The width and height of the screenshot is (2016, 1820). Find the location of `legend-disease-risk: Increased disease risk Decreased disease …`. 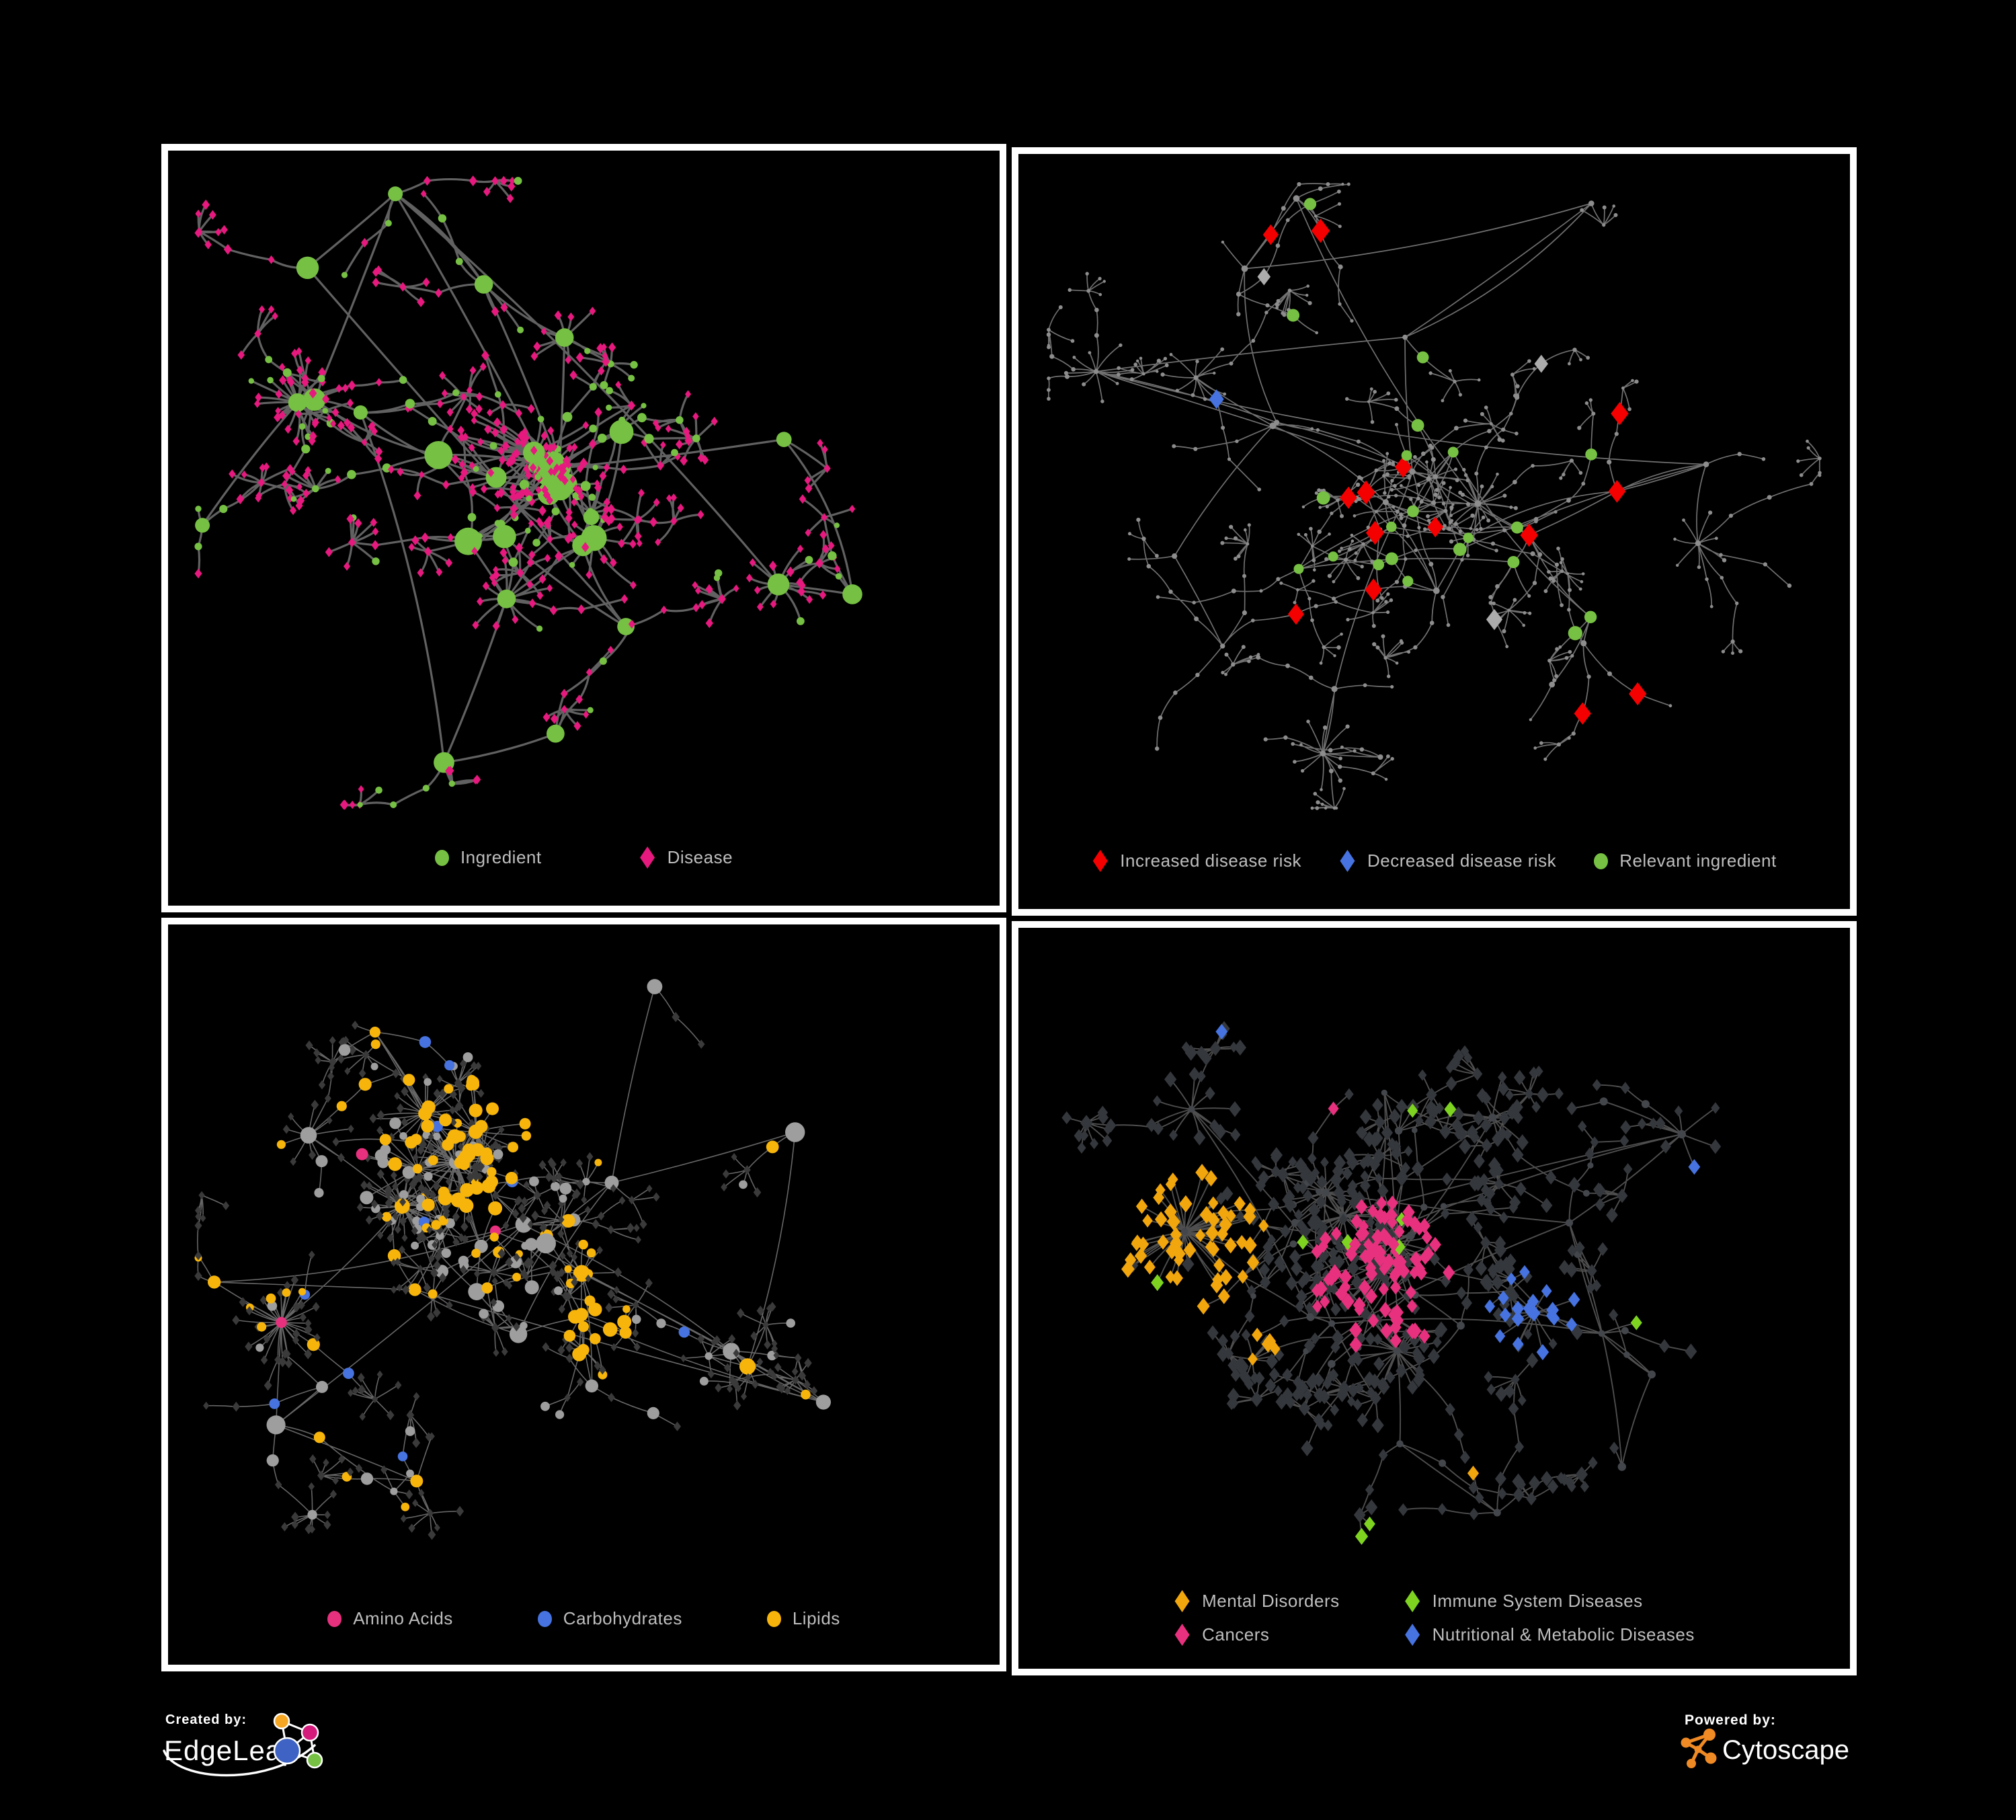

legend-disease-risk: Increased disease risk Decreased disease … is located at coordinates (1434, 861).